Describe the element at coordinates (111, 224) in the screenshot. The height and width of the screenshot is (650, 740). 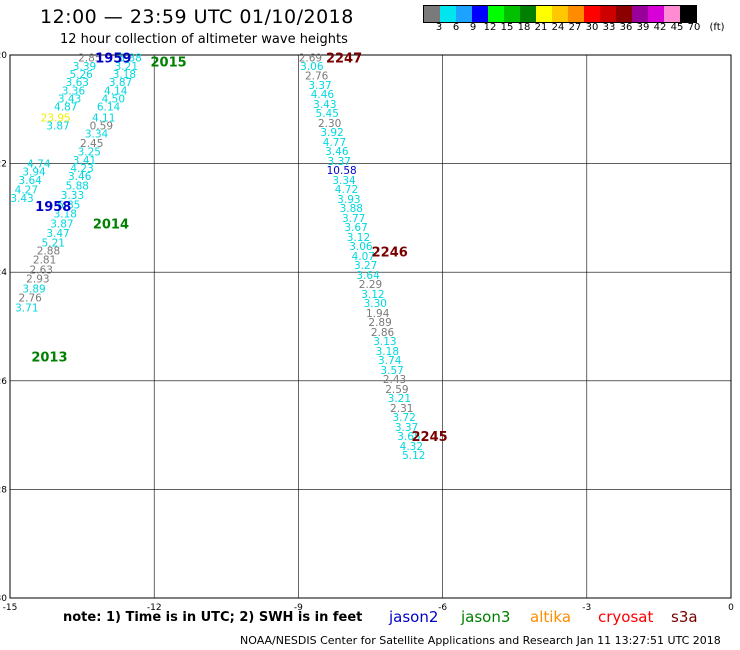
I see `pass-time-label: 2014` at that location.